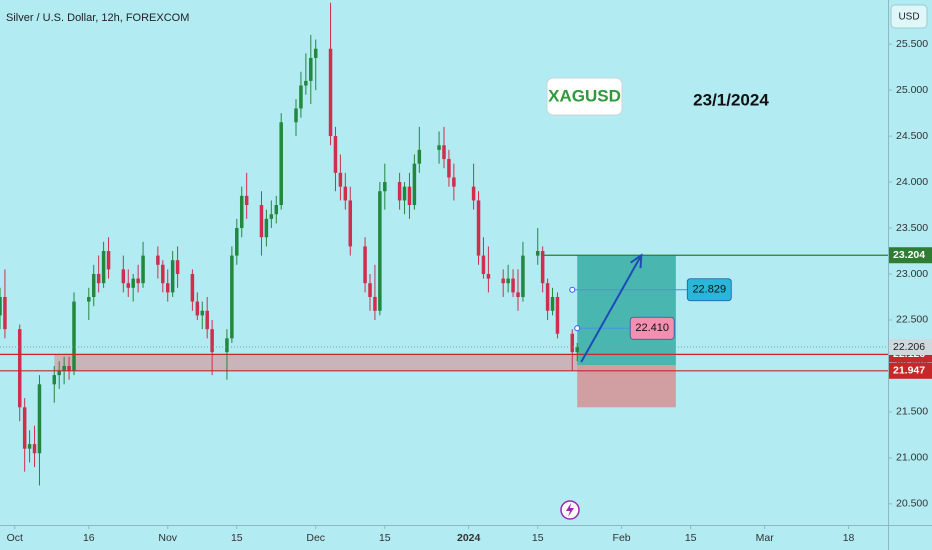 The image size is (932, 550). Describe the element at coordinates (315, 538) in the screenshot. I see `x-tick-label: Dec` at that location.